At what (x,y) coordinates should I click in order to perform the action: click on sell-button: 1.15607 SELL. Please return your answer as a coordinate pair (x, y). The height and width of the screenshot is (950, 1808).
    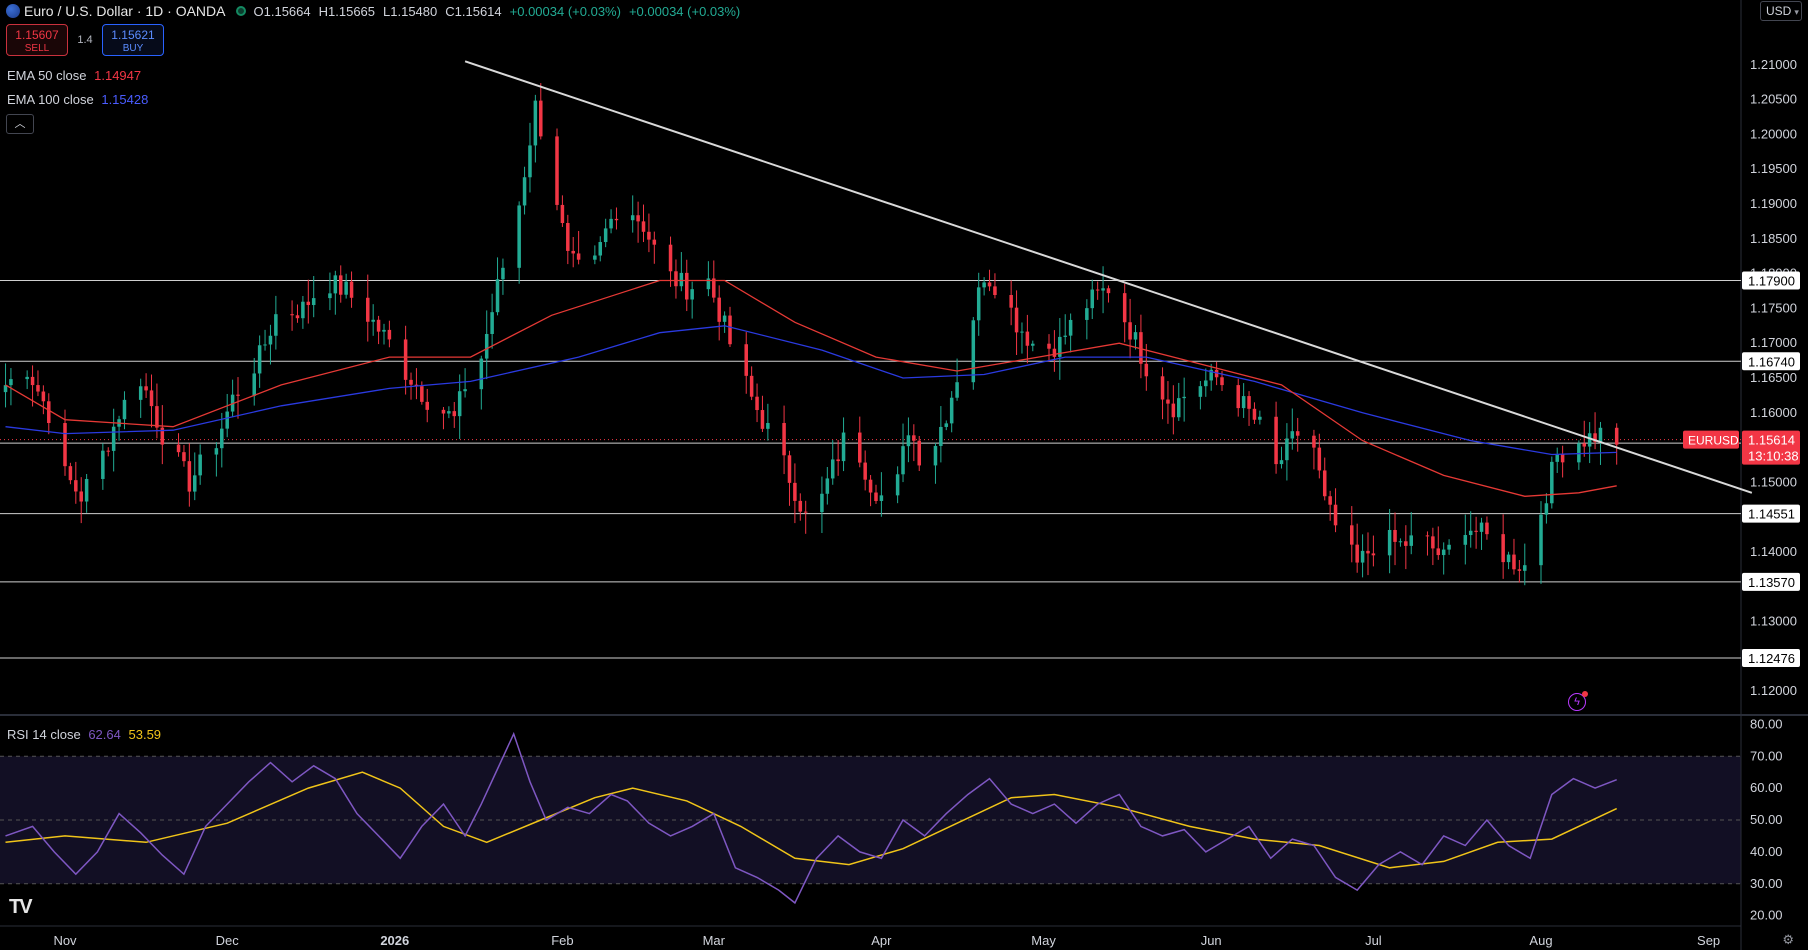
    Looking at the image, I should click on (37, 40).